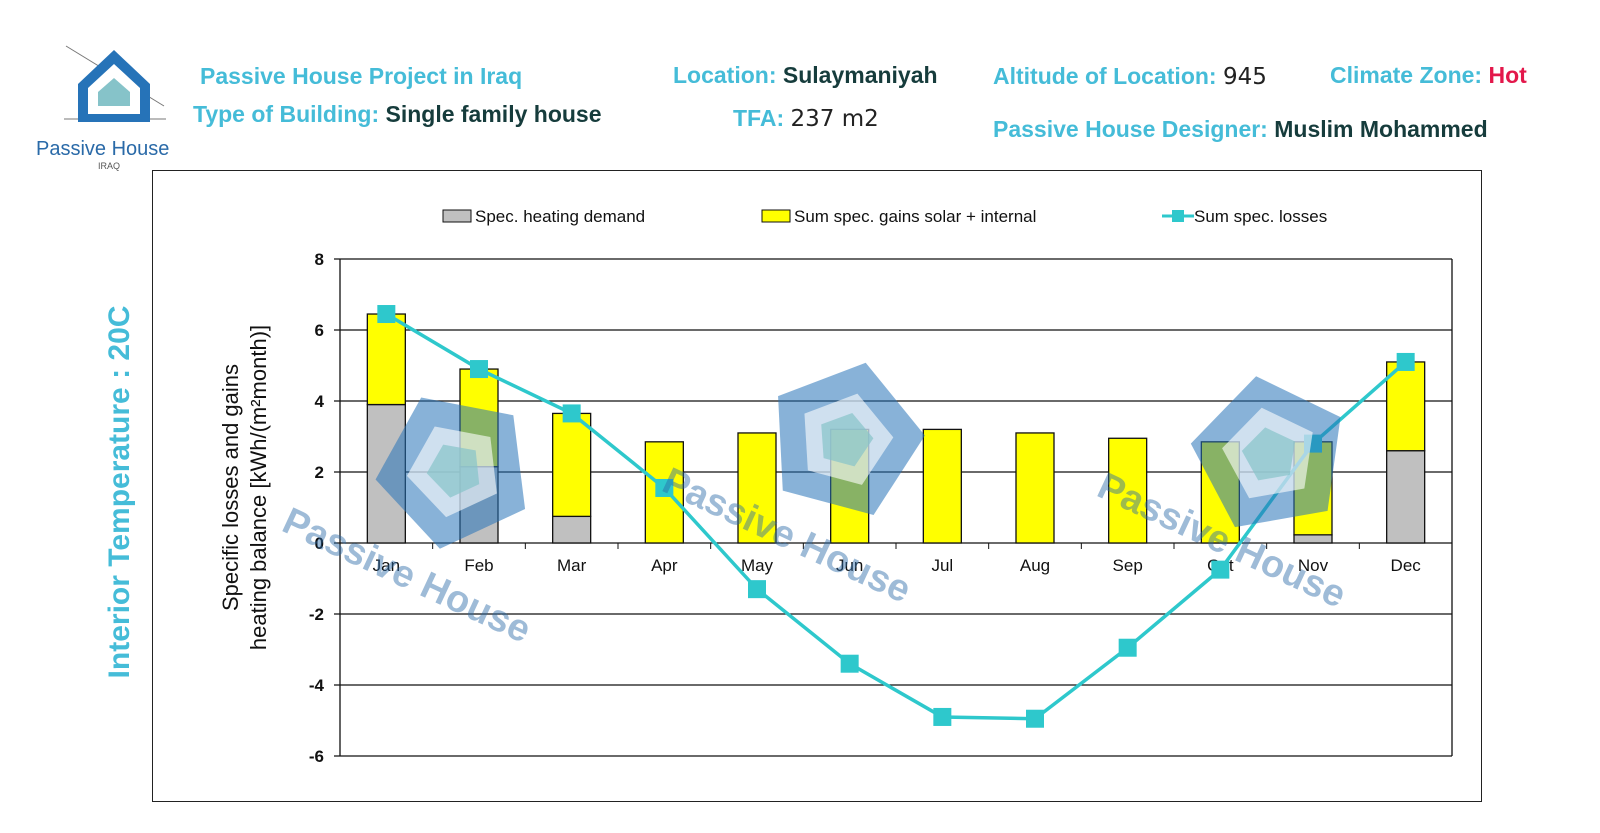 The width and height of the screenshot is (1600, 833). I want to click on legend-label: Sum spec. losses, so click(1260, 216).